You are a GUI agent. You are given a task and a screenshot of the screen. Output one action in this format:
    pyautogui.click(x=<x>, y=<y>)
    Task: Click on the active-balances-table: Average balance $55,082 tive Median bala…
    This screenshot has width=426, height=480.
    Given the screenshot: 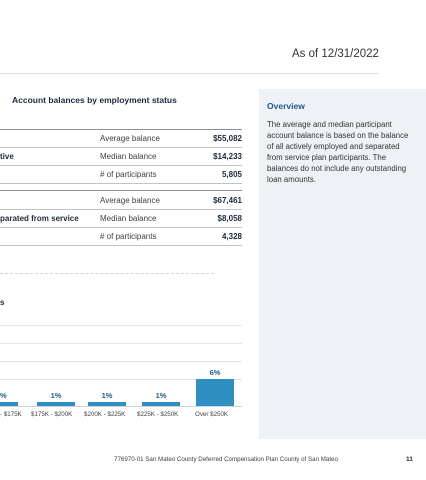 What is the action you would take?
    pyautogui.click(x=121, y=156)
    